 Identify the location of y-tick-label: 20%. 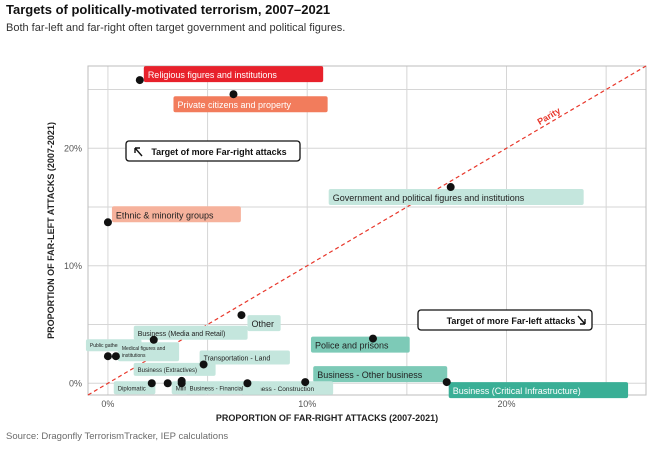
(73, 148).